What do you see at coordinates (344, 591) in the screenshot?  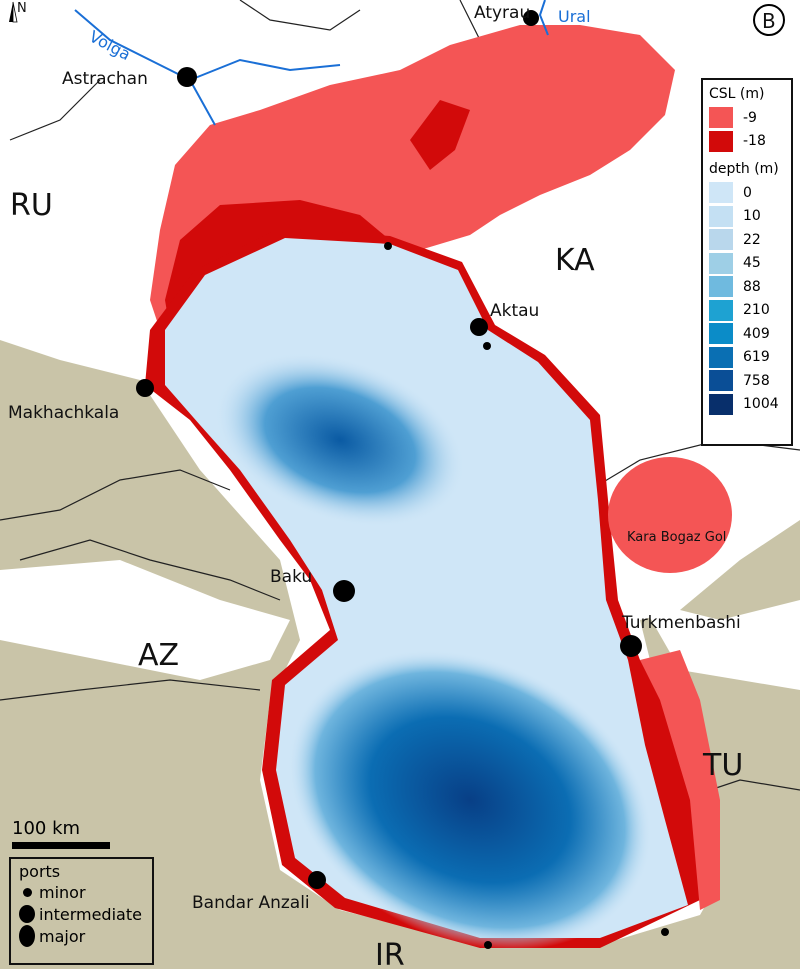 I see `port-baku` at bounding box center [344, 591].